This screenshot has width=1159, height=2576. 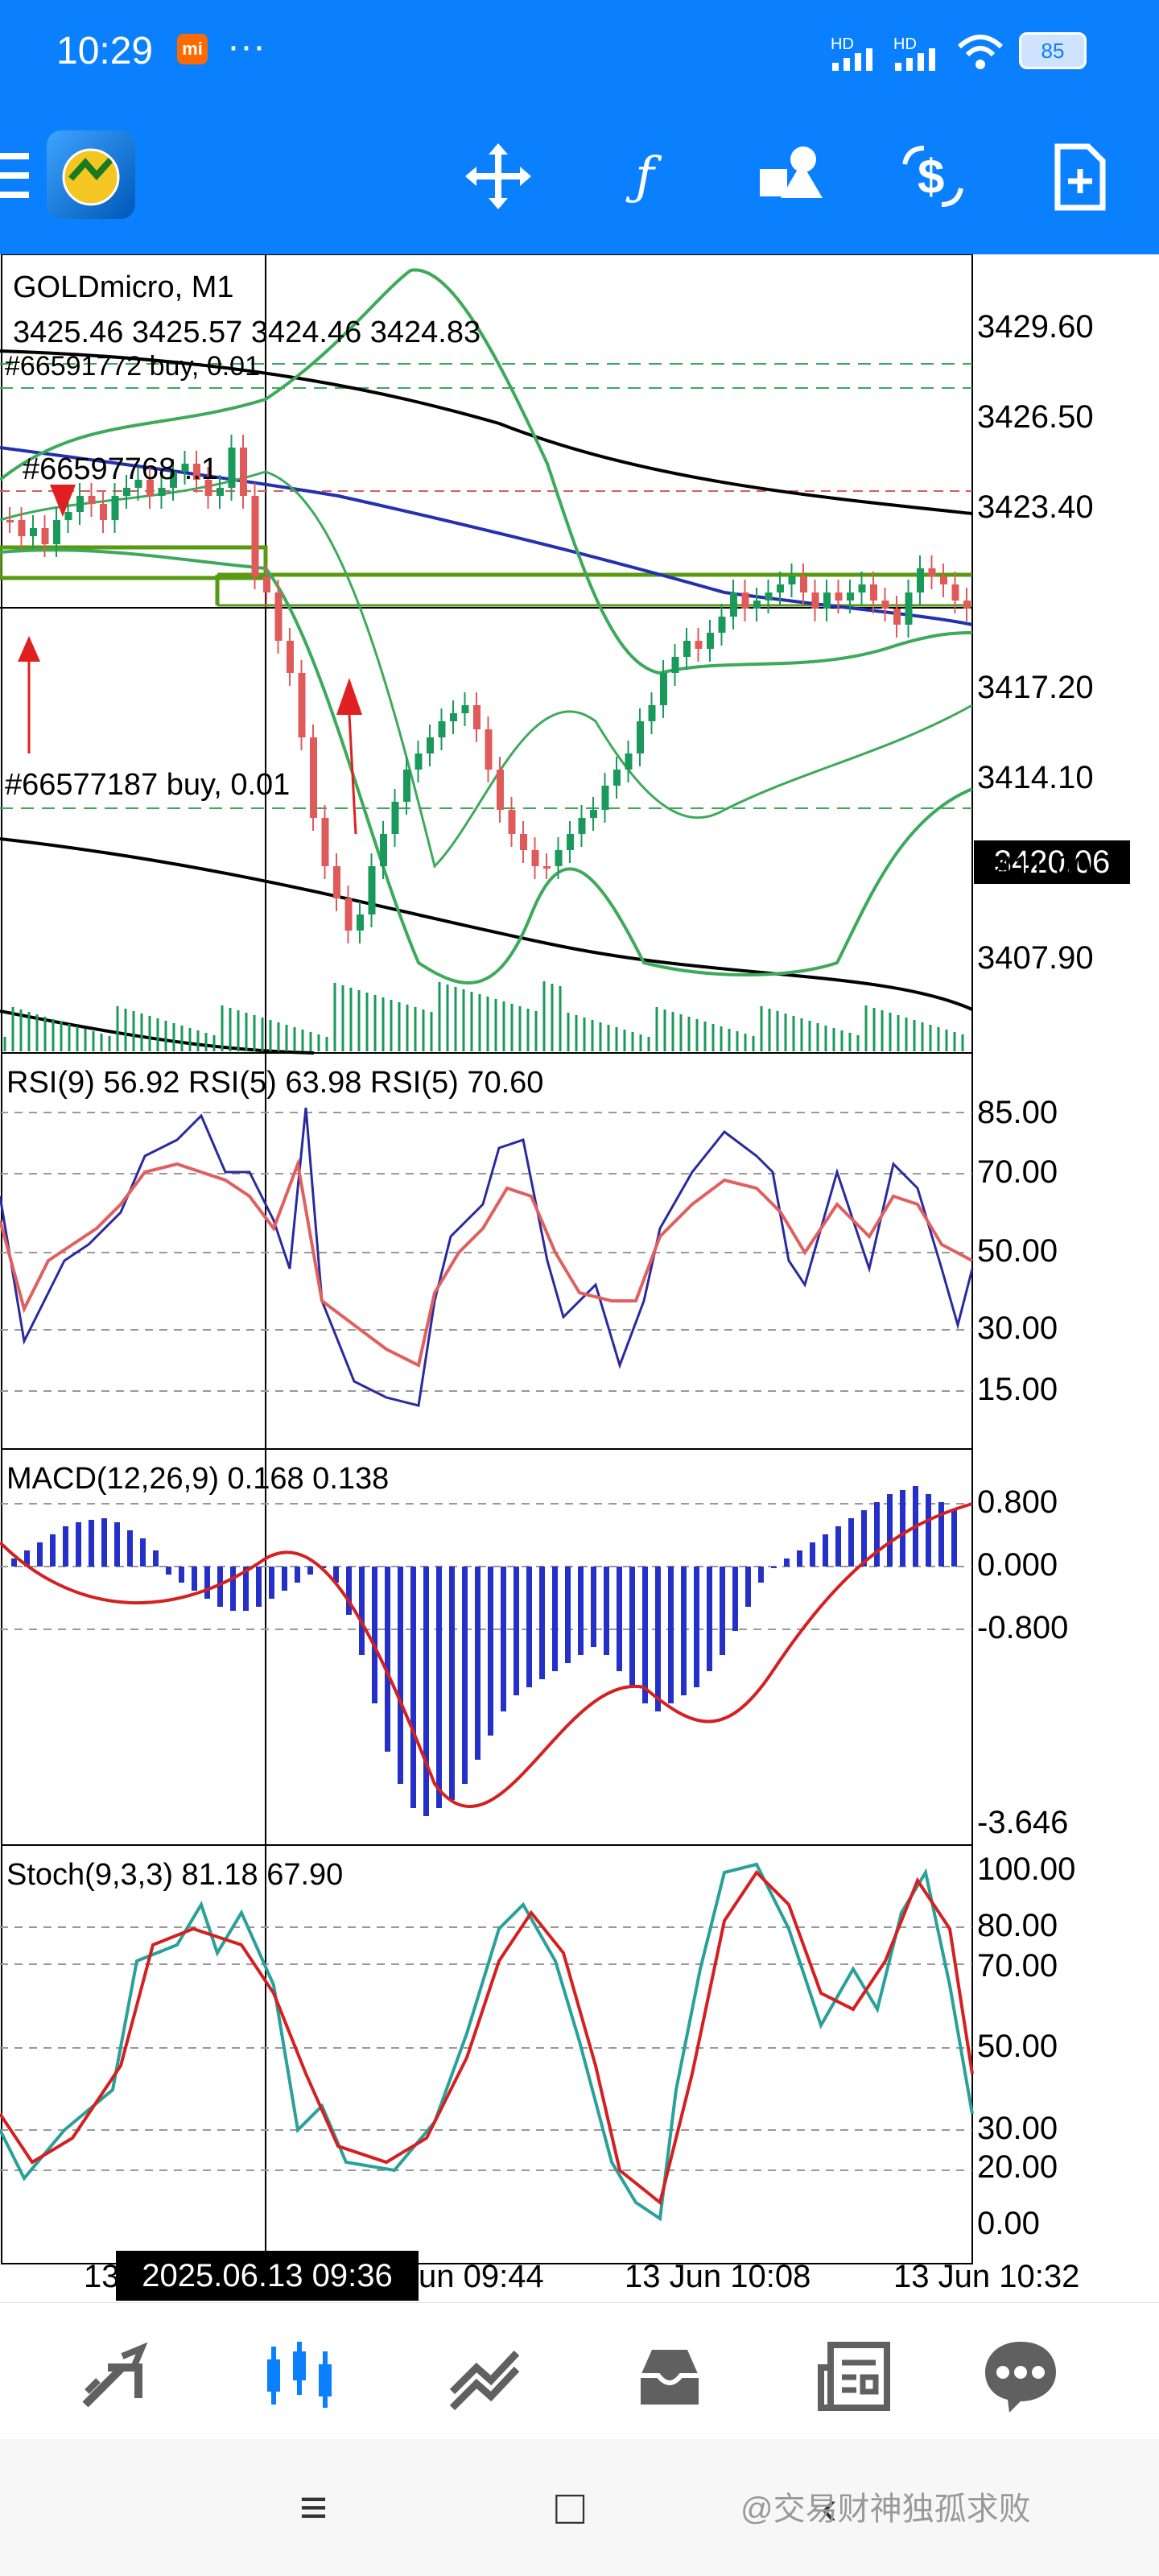 I want to click on new-document-icon, so click(x=1079, y=176).